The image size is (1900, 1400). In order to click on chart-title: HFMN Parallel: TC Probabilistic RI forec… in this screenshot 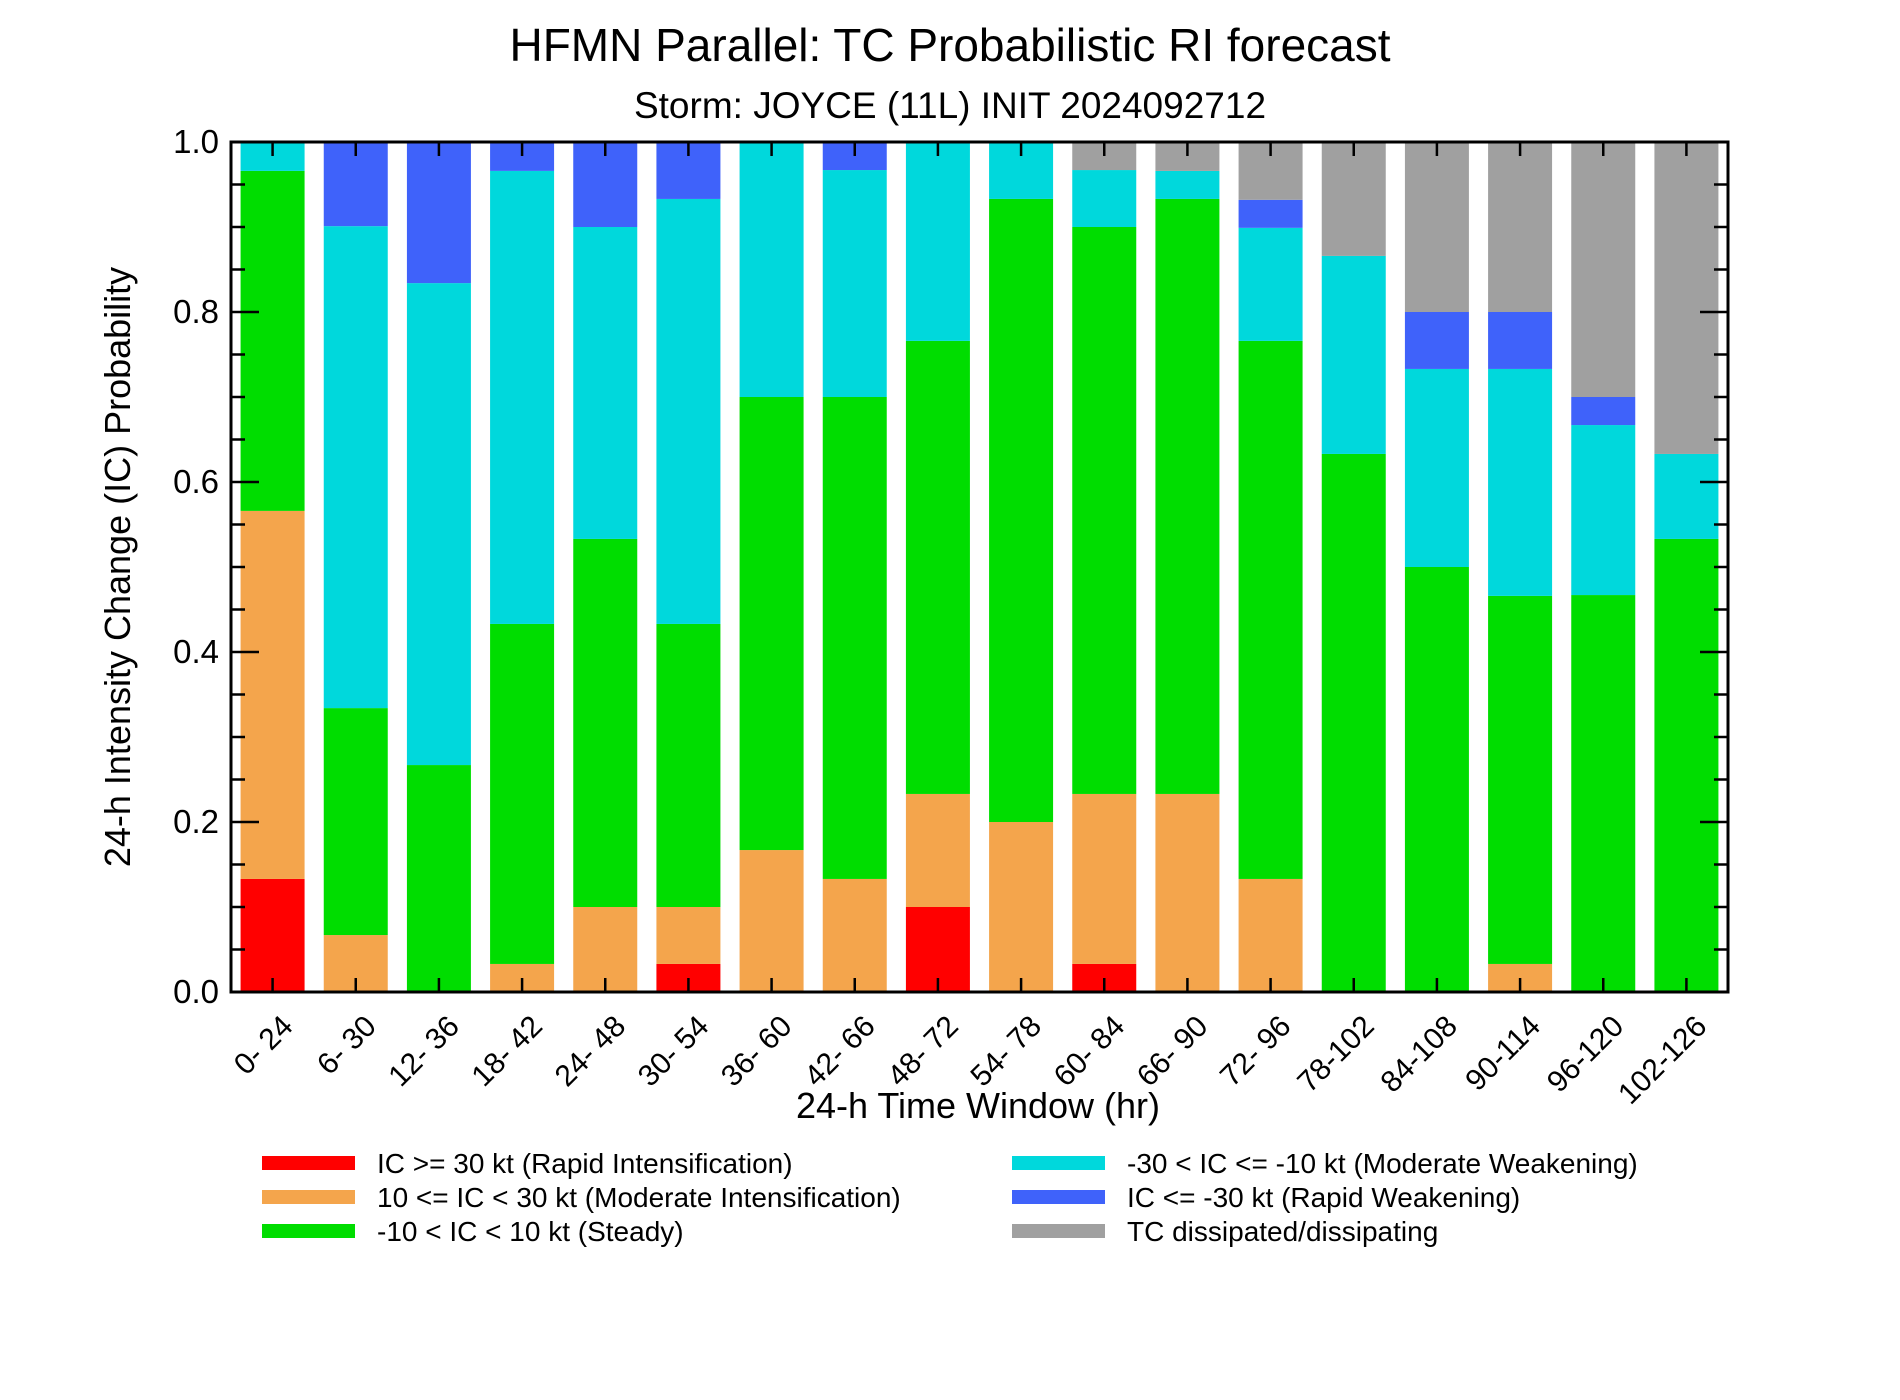, I will do `click(949, 45)`.